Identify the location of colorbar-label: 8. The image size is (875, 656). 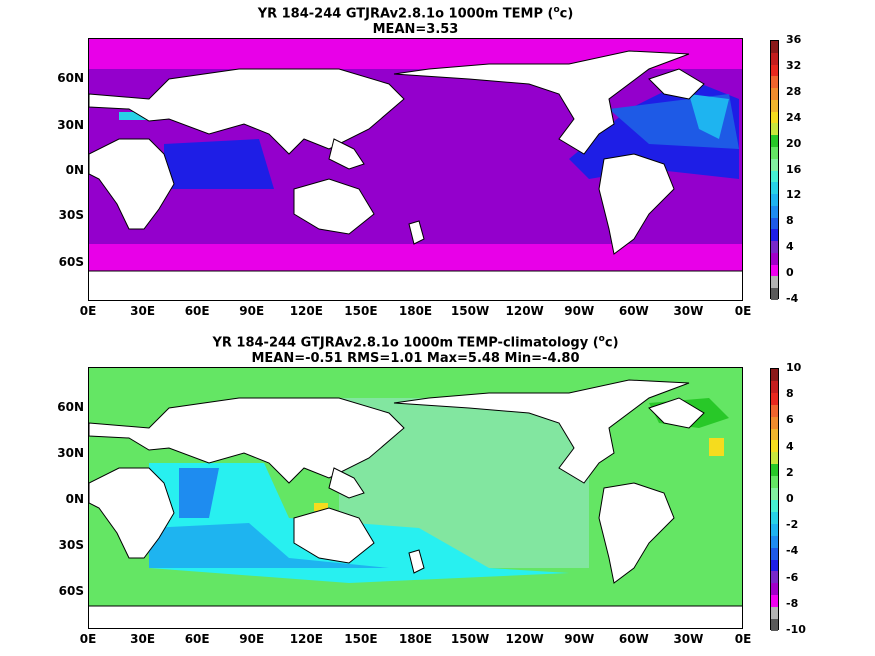
(790, 394).